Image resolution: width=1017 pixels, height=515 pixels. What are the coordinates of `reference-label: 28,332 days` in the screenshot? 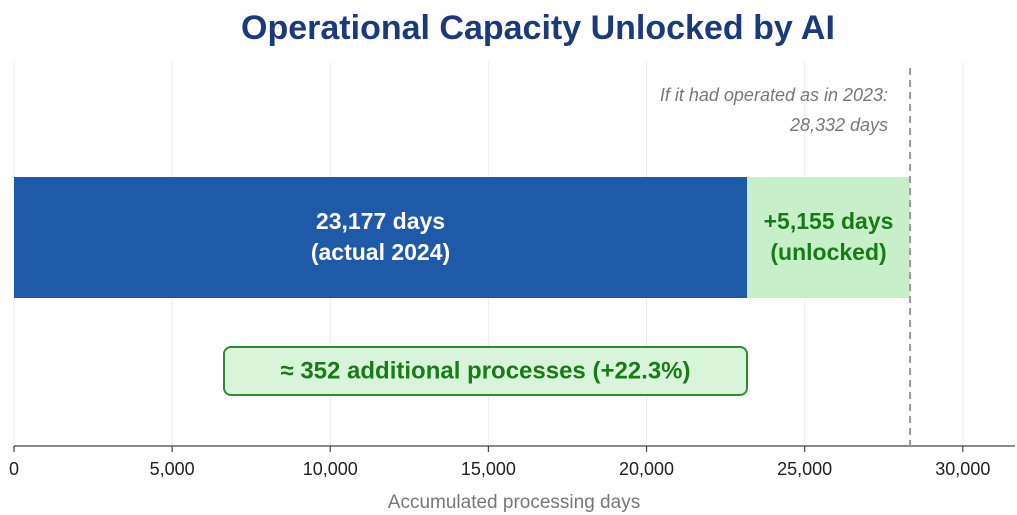 It's located at (838, 125).